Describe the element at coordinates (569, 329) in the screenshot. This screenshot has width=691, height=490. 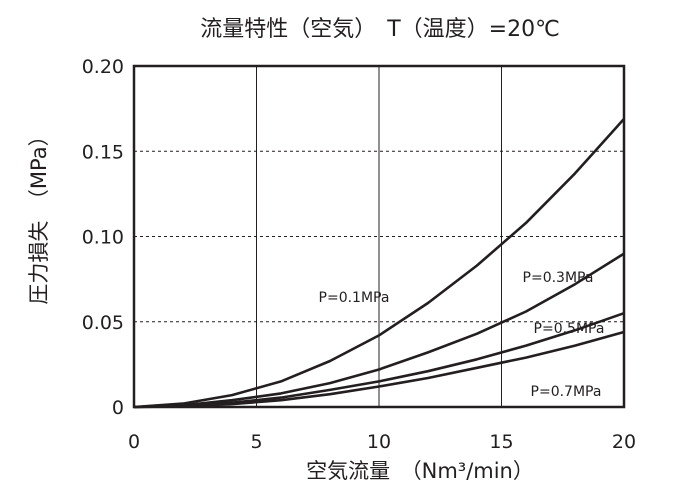
I see `series-label-3: P=0.5MPa` at that location.